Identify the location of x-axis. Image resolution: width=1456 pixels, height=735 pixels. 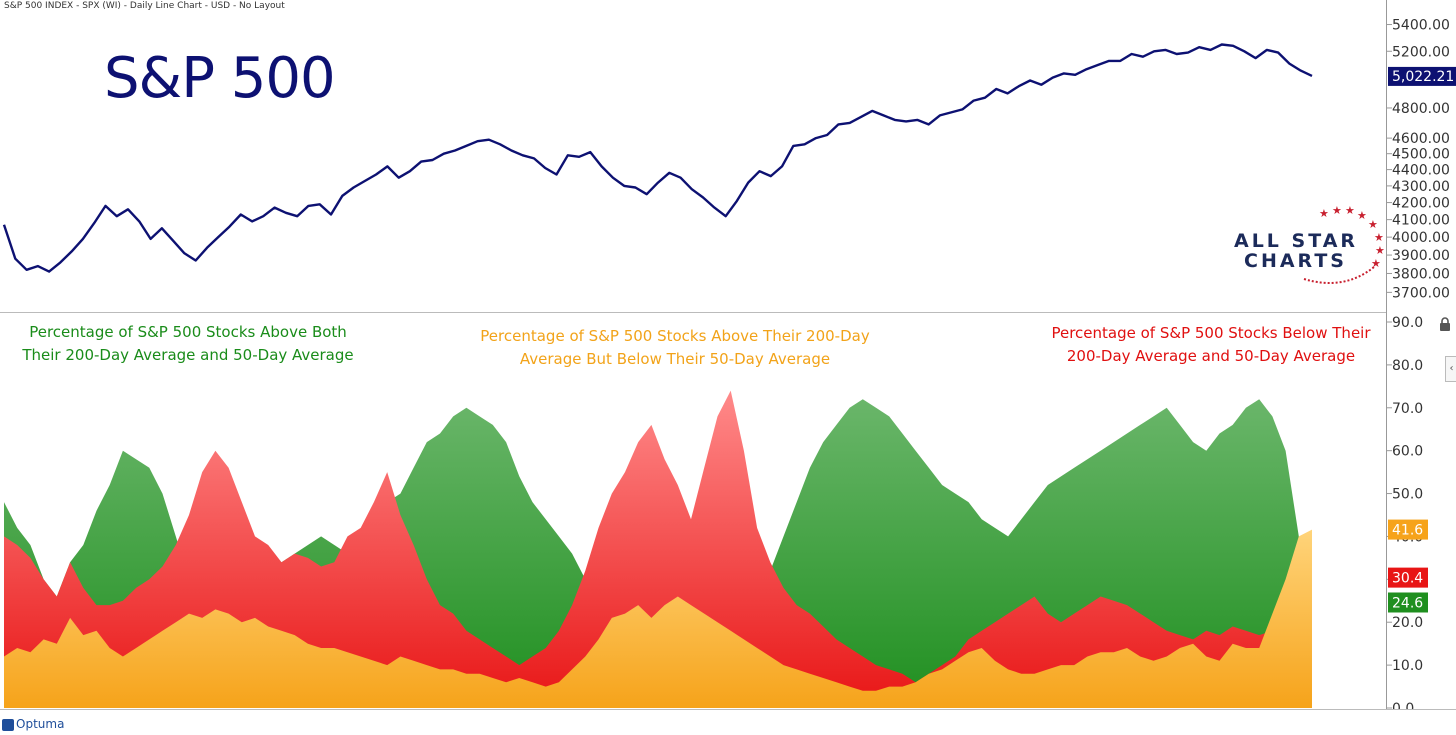
(728, 722).